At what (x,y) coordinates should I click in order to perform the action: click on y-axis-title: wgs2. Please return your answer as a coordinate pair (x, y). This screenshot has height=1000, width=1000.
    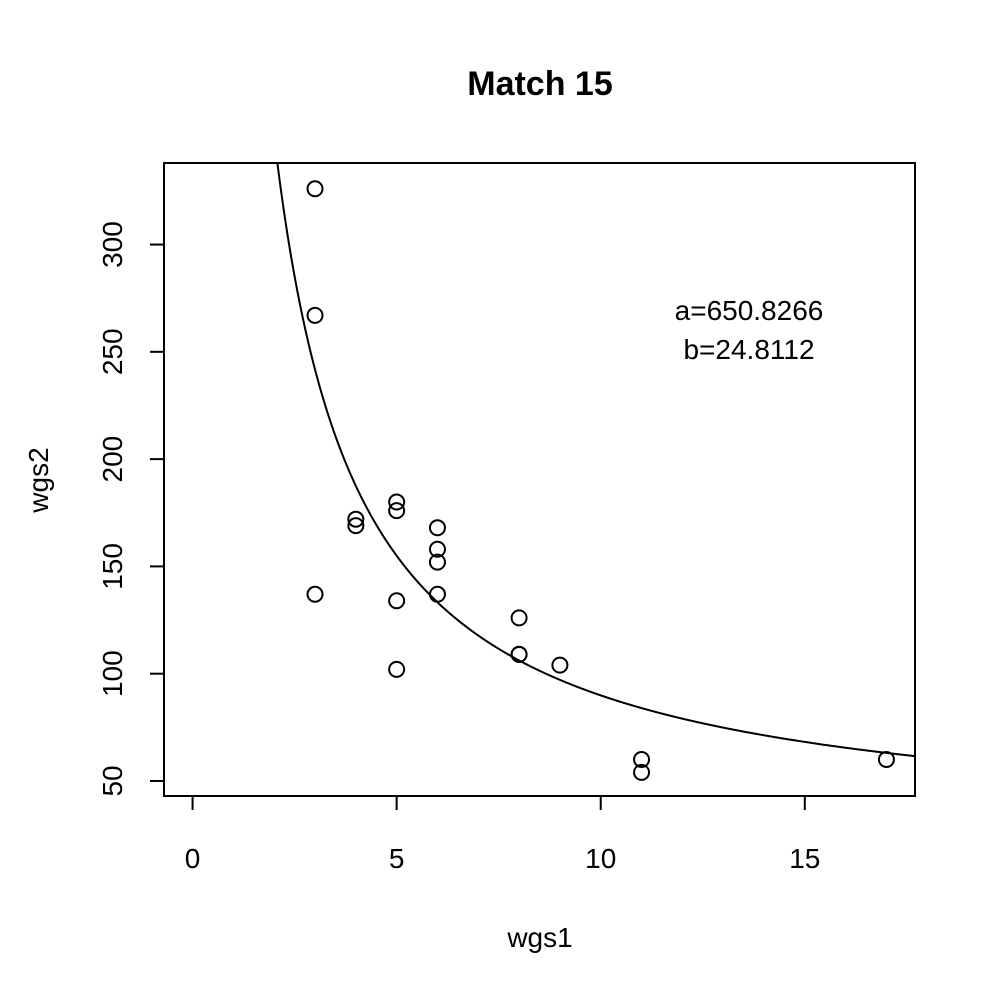
    Looking at the image, I should click on (38, 480).